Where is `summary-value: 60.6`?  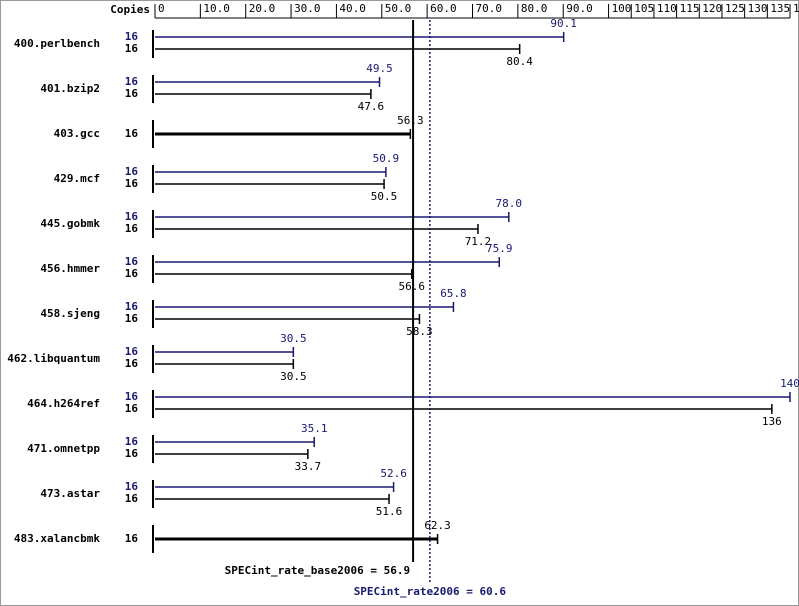 summary-value: 60.6 is located at coordinates (493, 591).